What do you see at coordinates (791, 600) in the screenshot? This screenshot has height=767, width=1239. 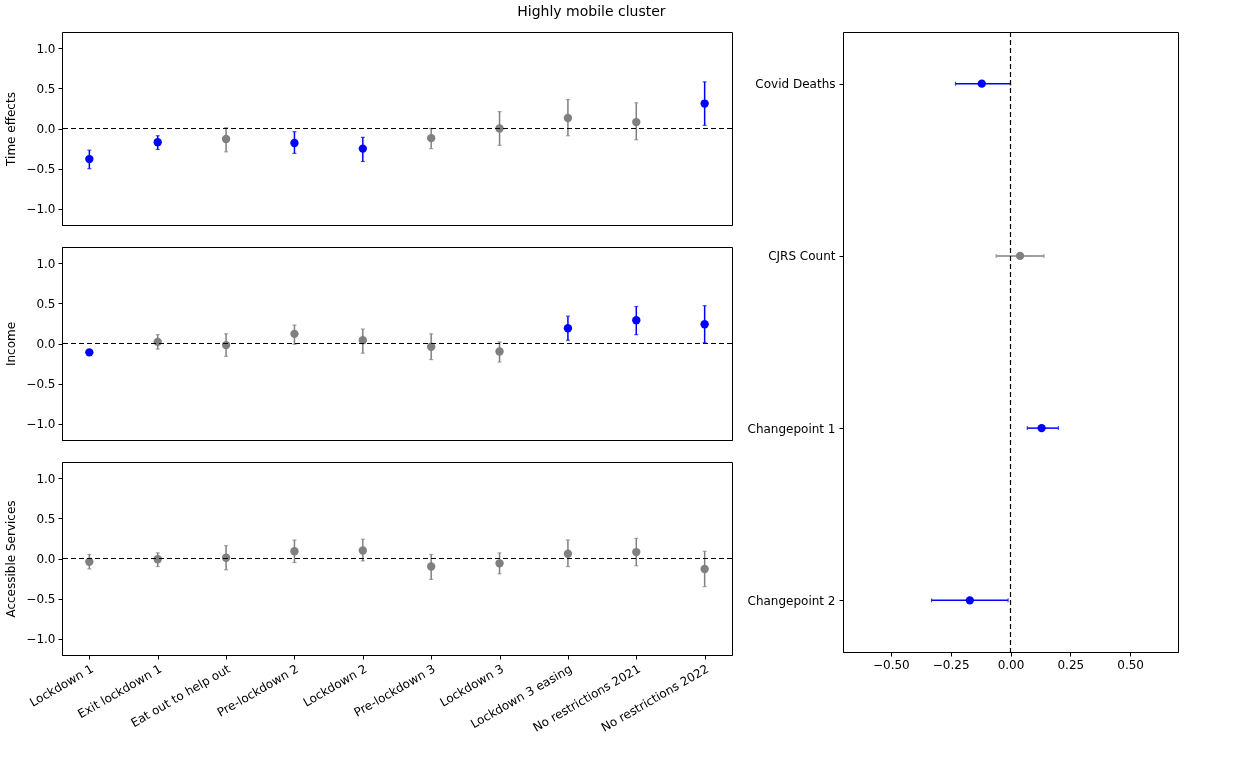 I see `y-tick-label: Changepoint 2` at bounding box center [791, 600].